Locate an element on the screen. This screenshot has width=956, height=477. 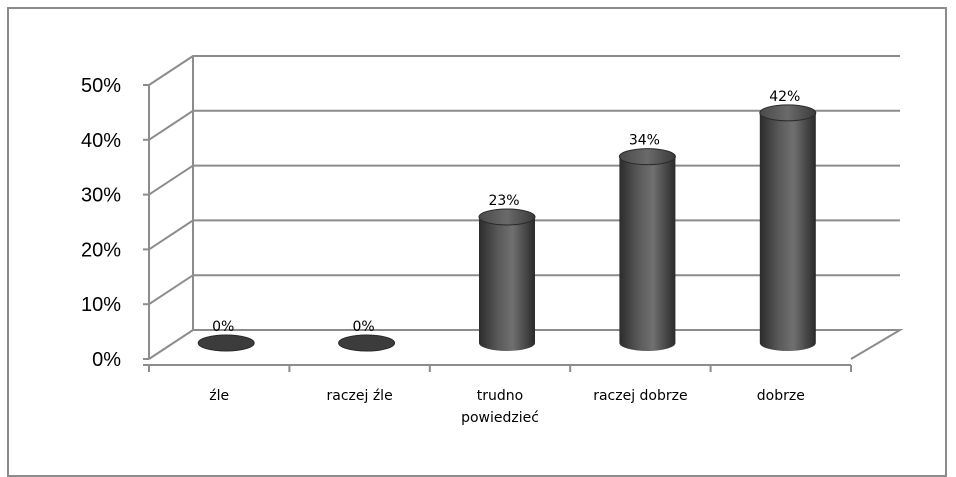
x-category-label: źle is located at coordinates (219, 396).